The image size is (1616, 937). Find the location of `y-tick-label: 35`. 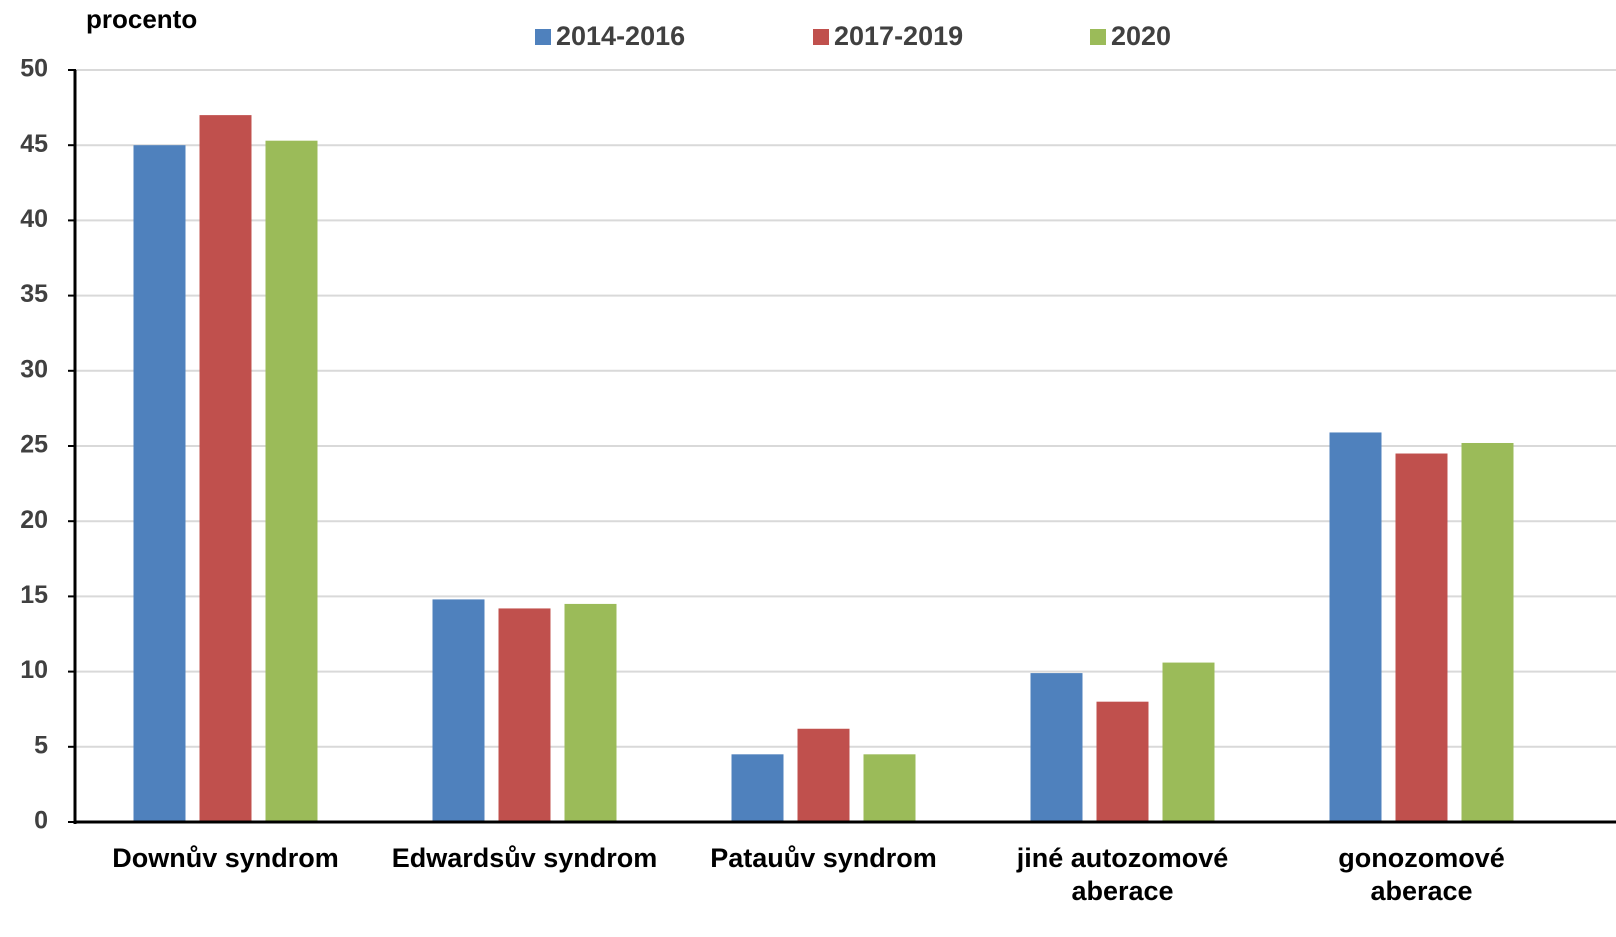

y-tick-label: 35 is located at coordinates (34, 294).